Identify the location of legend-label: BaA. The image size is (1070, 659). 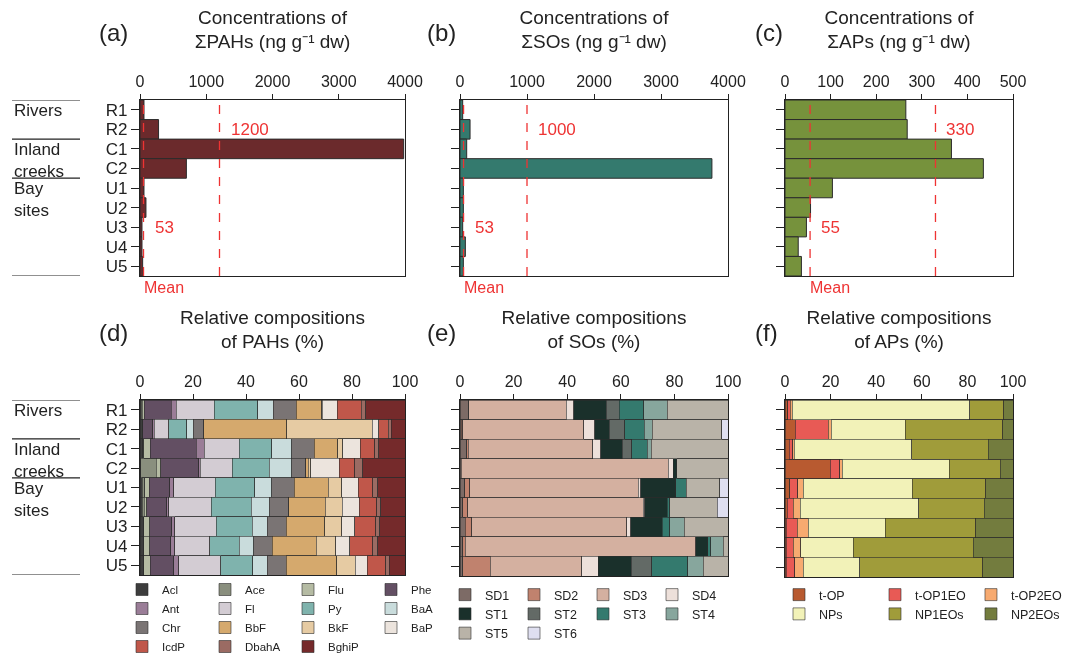
(422, 608).